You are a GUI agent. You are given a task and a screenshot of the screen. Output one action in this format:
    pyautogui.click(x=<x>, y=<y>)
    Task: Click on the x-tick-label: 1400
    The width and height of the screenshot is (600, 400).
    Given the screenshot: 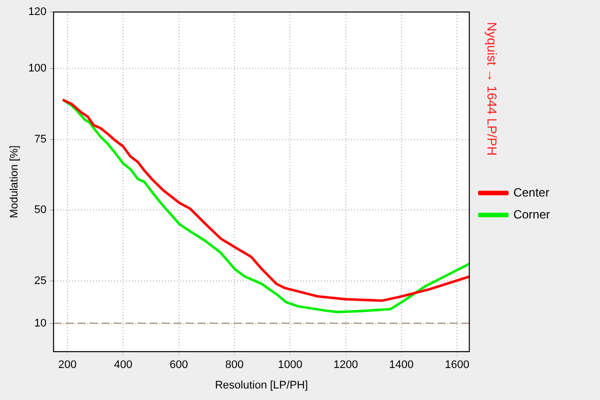 What is the action you would take?
    pyautogui.click(x=401, y=365)
    